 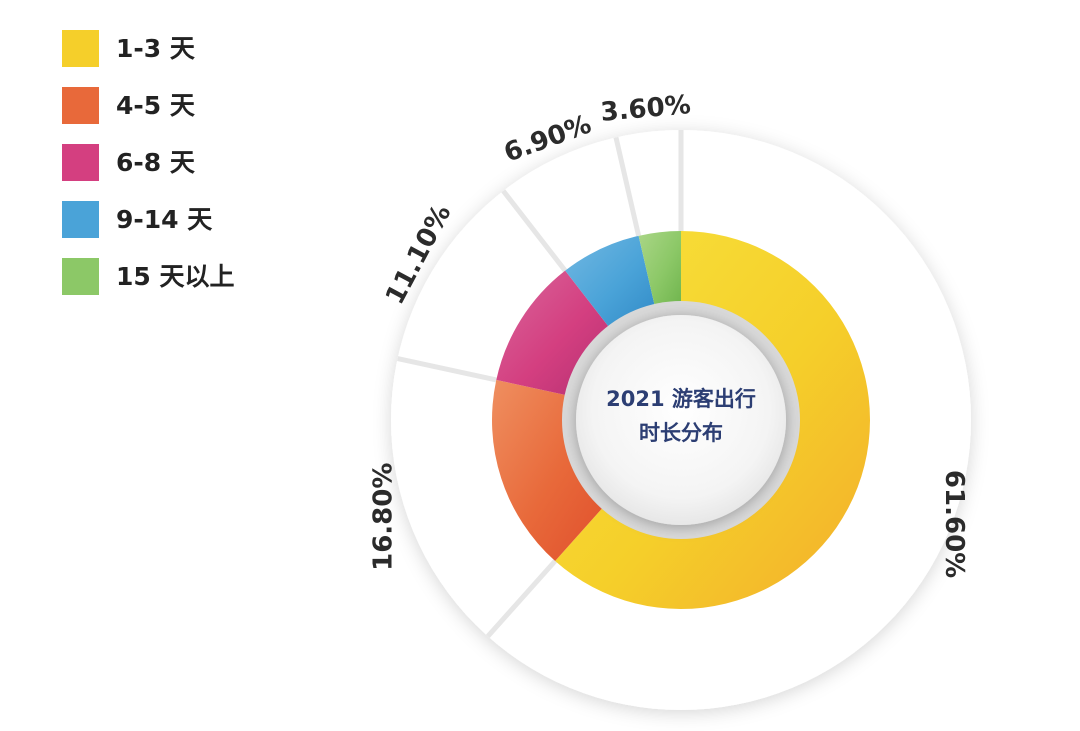 I want to click on percentage-label-2: 16.80%, so click(x=383, y=517).